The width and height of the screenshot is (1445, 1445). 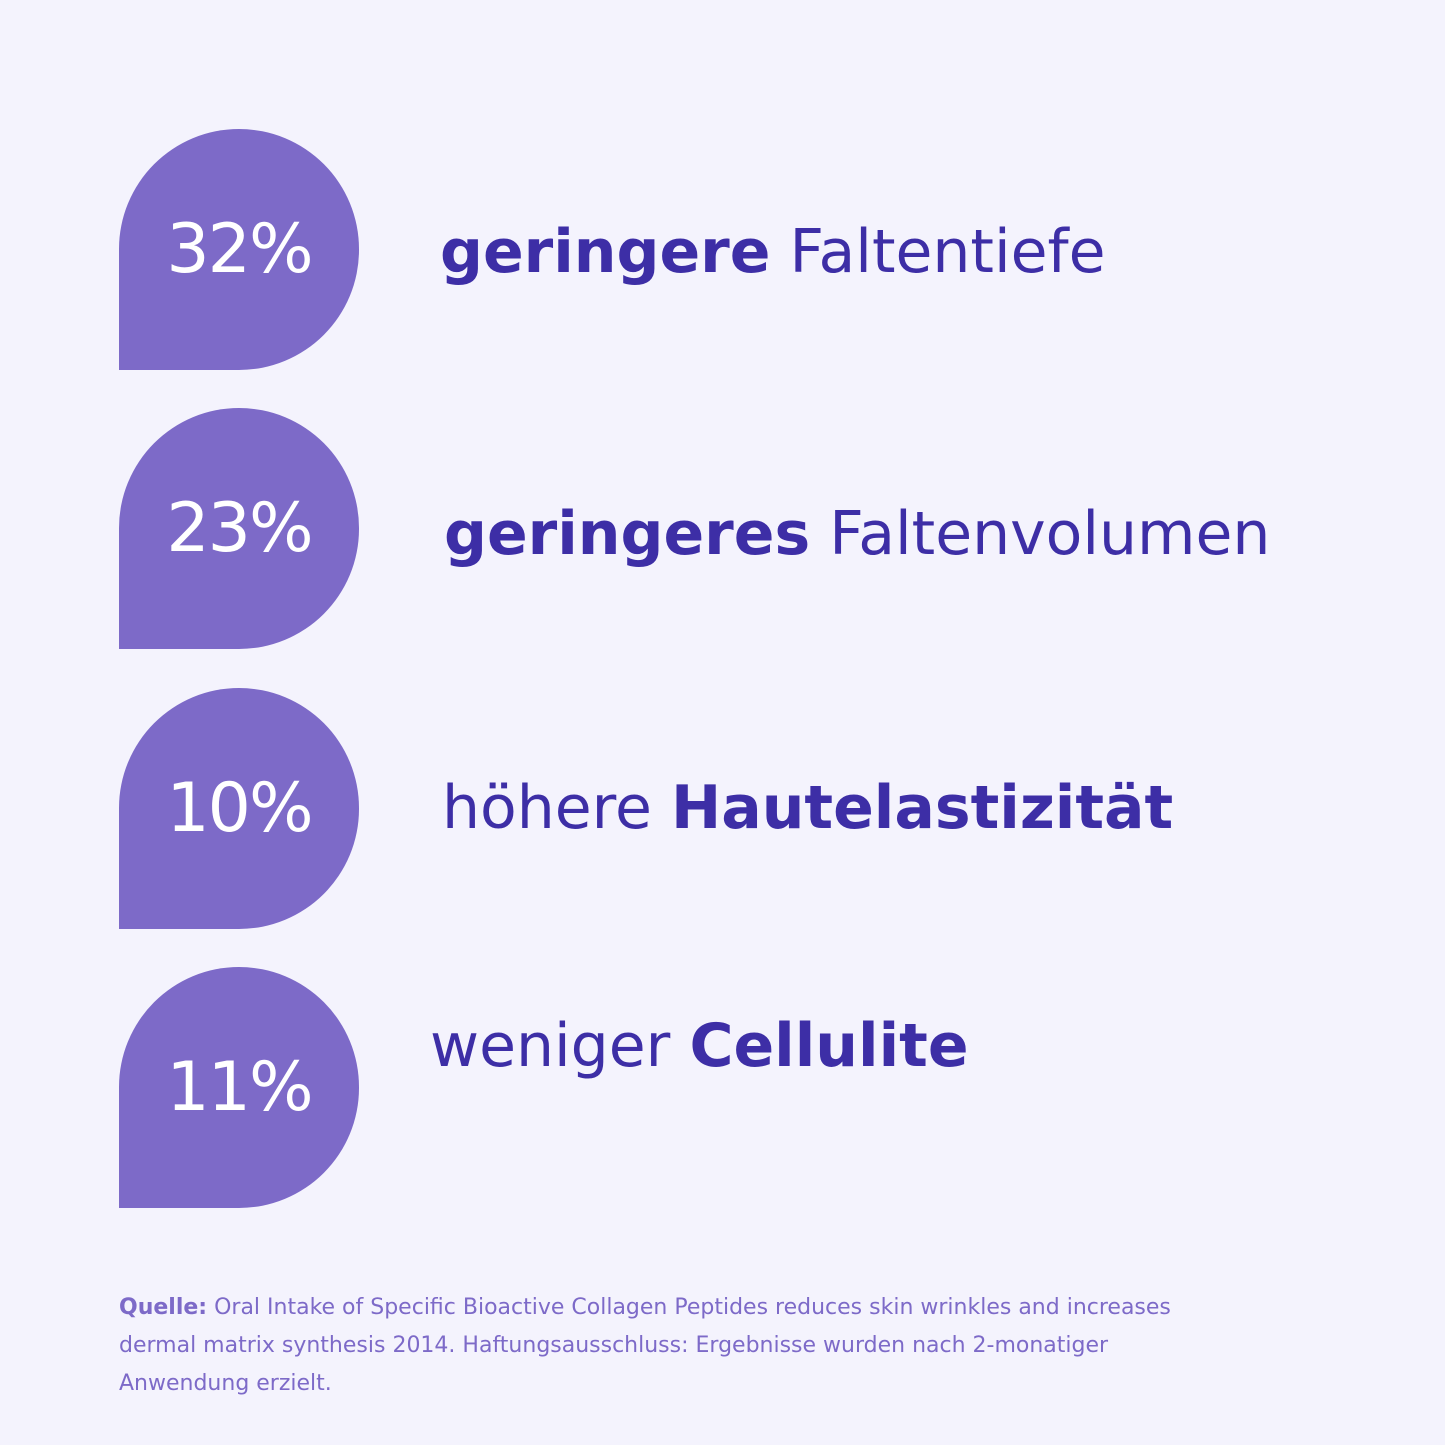 I want to click on stat-text: Faltenvolumen, so click(x=1040, y=534).